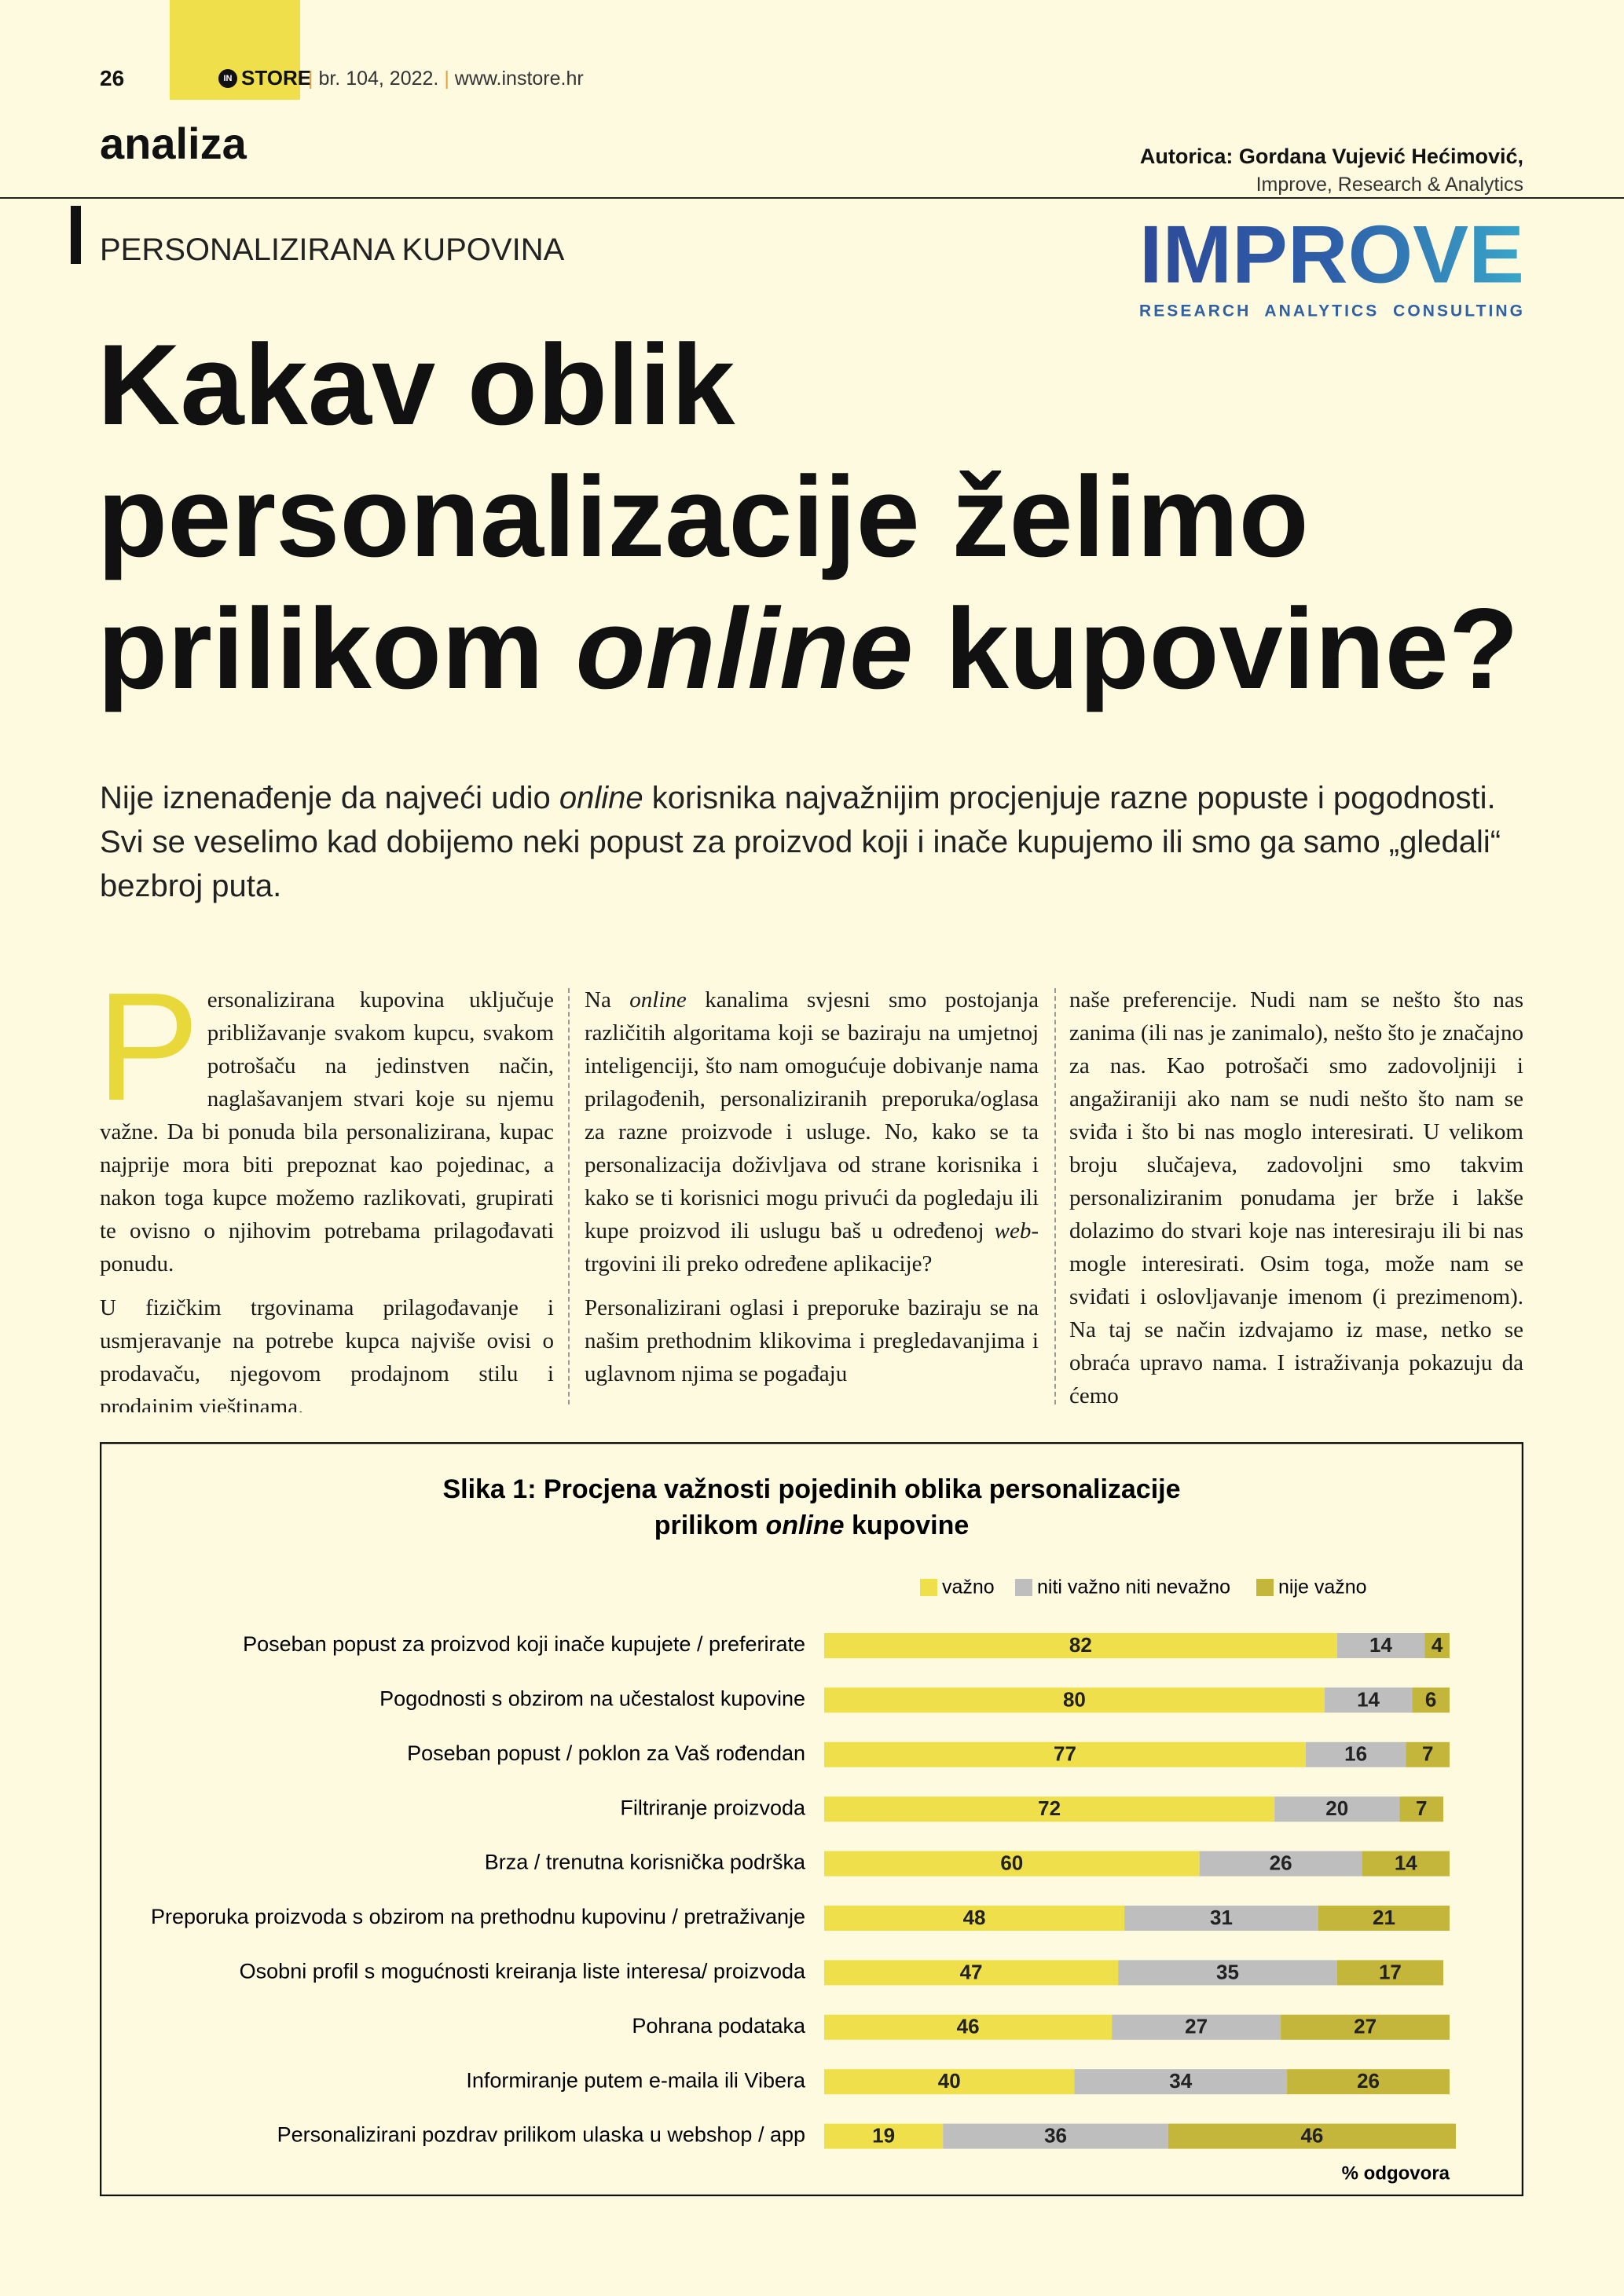  Describe the element at coordinates (112, 78) in the screenshot. I see `page-number: 26` at that location.